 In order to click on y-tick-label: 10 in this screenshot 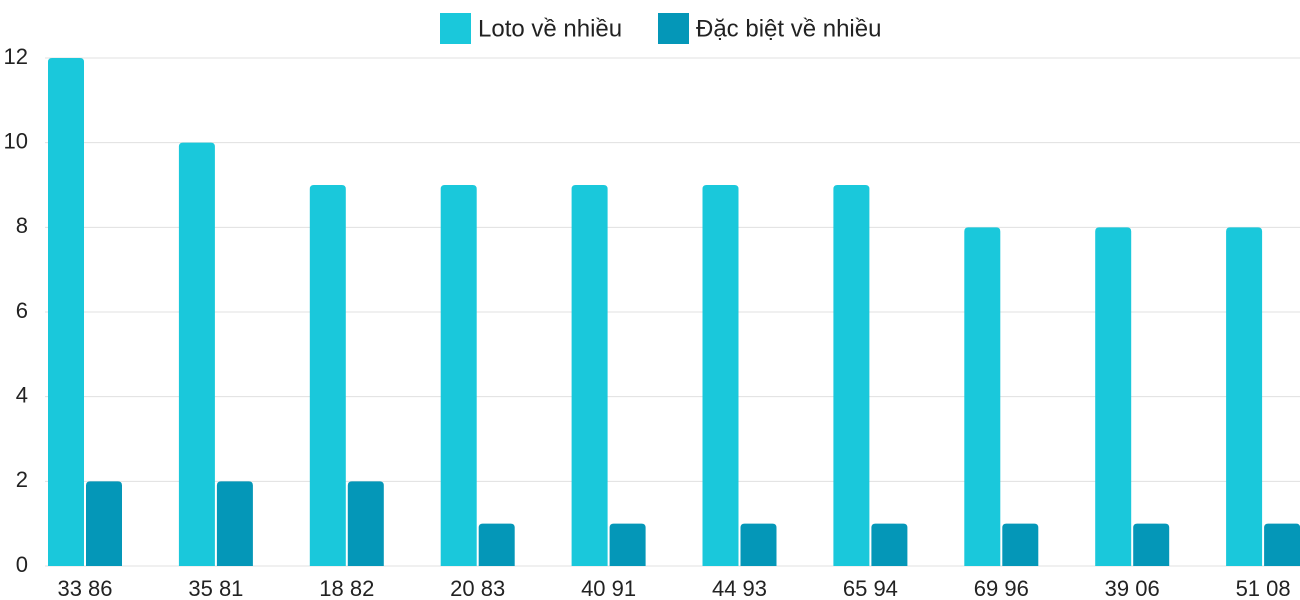, I will do `click(16, 140)`.